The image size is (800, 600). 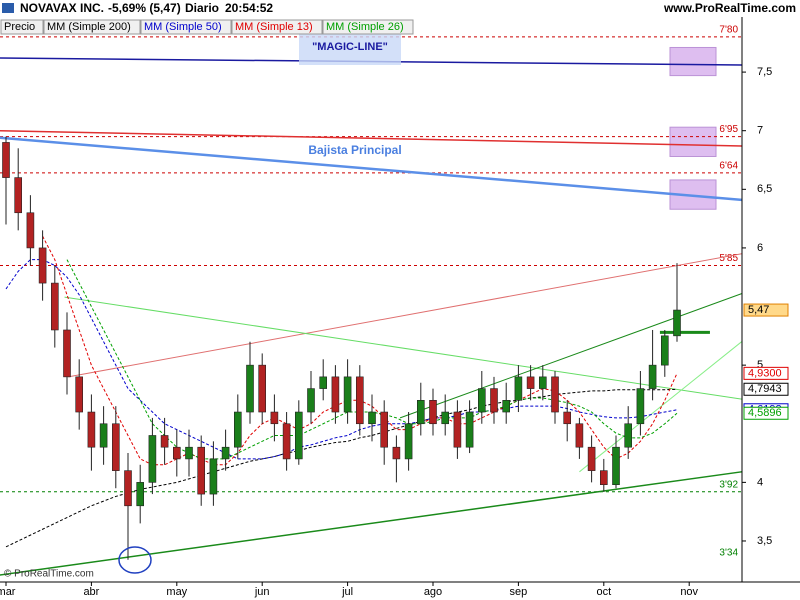 I want to click on value-box-label: 5,47, so click(x=758, y=310).